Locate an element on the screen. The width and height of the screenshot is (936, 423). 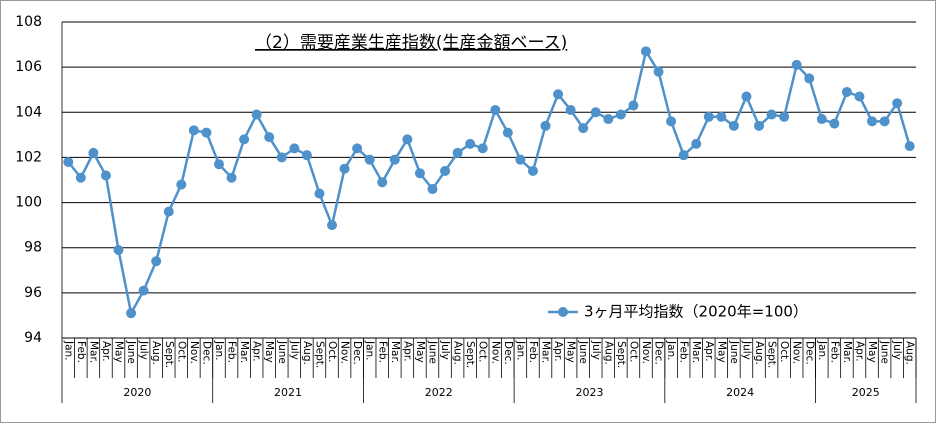
year-label: 2020 is located at coordinates (137, 392).